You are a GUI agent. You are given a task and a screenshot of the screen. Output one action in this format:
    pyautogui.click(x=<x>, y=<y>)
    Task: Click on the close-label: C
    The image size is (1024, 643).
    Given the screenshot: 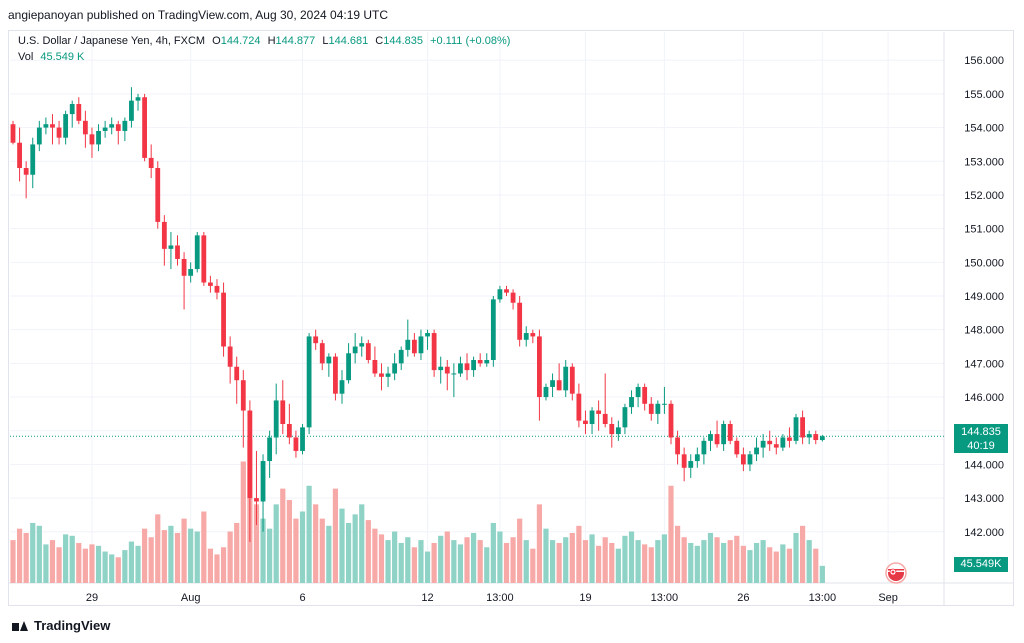 What is the action you would take?
    pyautogui.click(x=379, y=41)
    